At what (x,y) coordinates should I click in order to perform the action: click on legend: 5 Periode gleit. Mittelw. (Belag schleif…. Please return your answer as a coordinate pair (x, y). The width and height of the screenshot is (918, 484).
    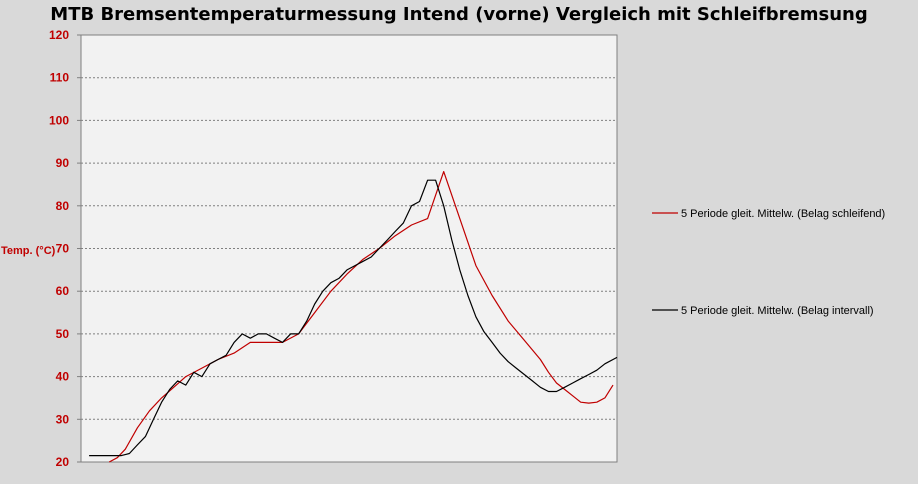
    Looking at the image, I should click on (768, 262).